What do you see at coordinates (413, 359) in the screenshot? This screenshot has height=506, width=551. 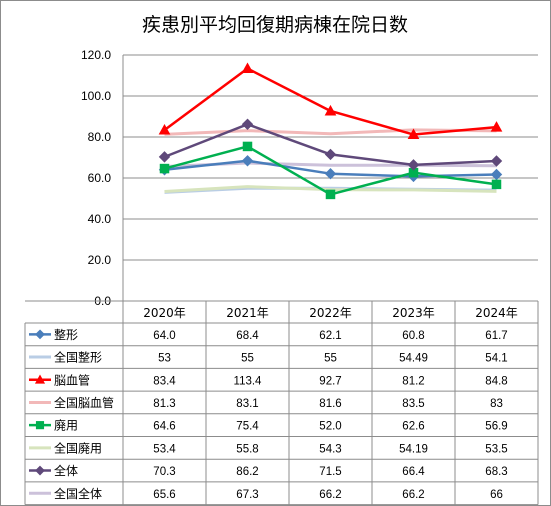 I see `data-label: 54.49` at bounding box center [413, 359].